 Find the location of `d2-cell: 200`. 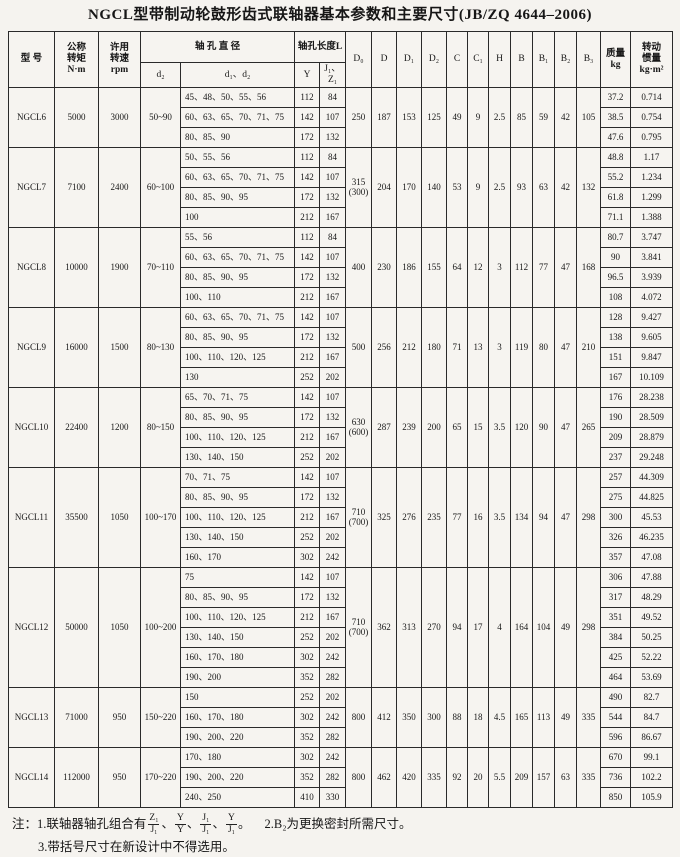

d2-cell: 200 is located at coordinates (434, 427).